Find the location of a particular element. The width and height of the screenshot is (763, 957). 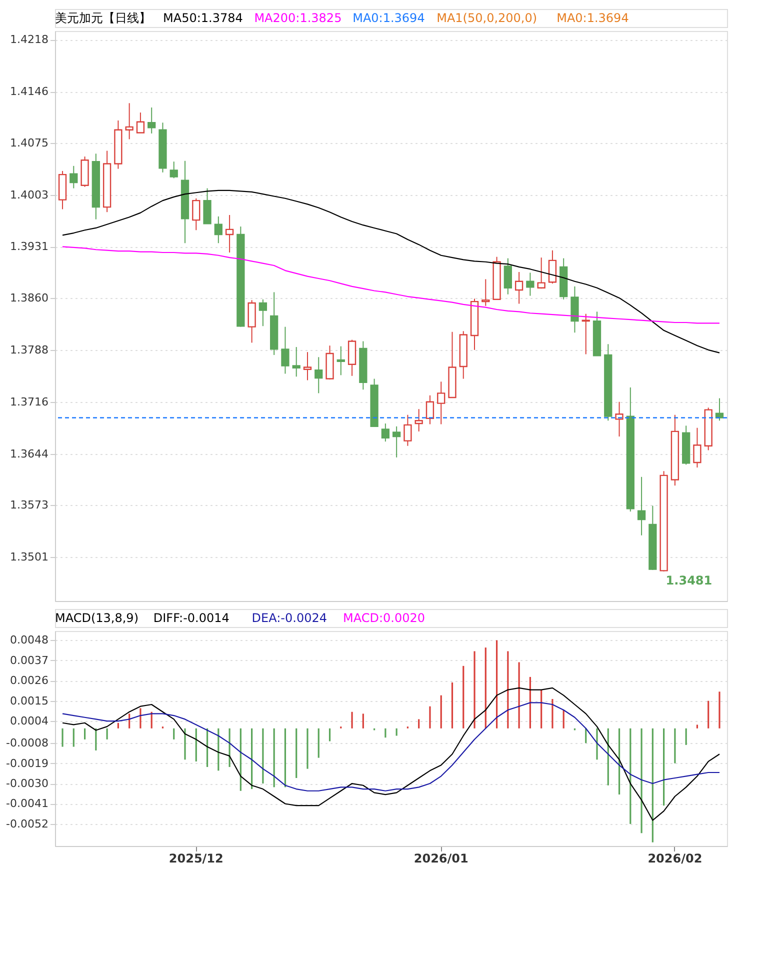

annotation: 1.3481 is located at coordinates (689, 580).